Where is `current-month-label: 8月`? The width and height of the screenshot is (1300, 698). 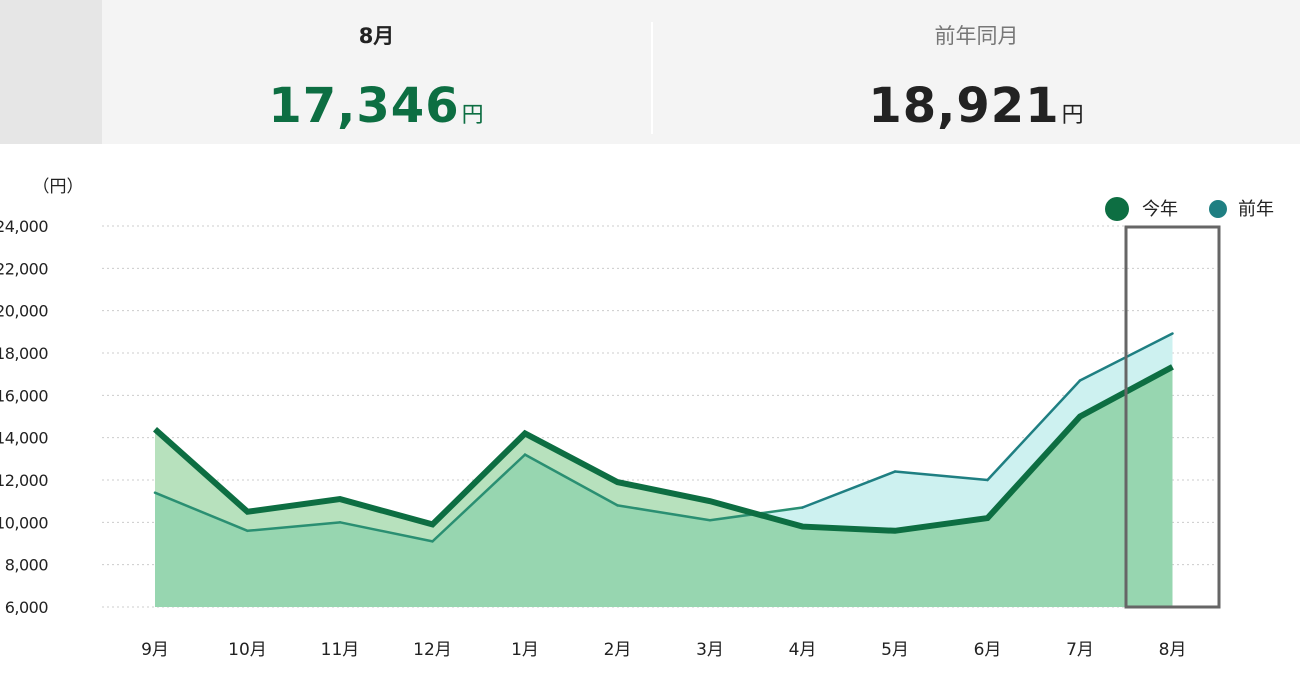
current-month-label: 8月 is located at coordinates (376, 36).